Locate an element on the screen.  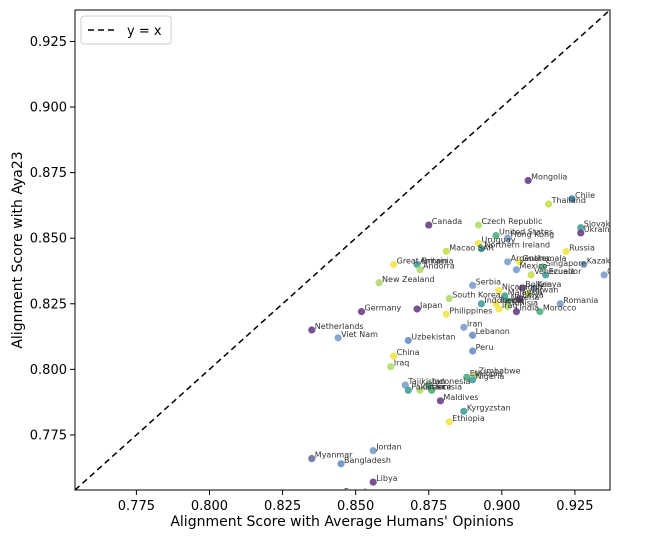
point-label: Tunisia is located at coordinates (524, 302).